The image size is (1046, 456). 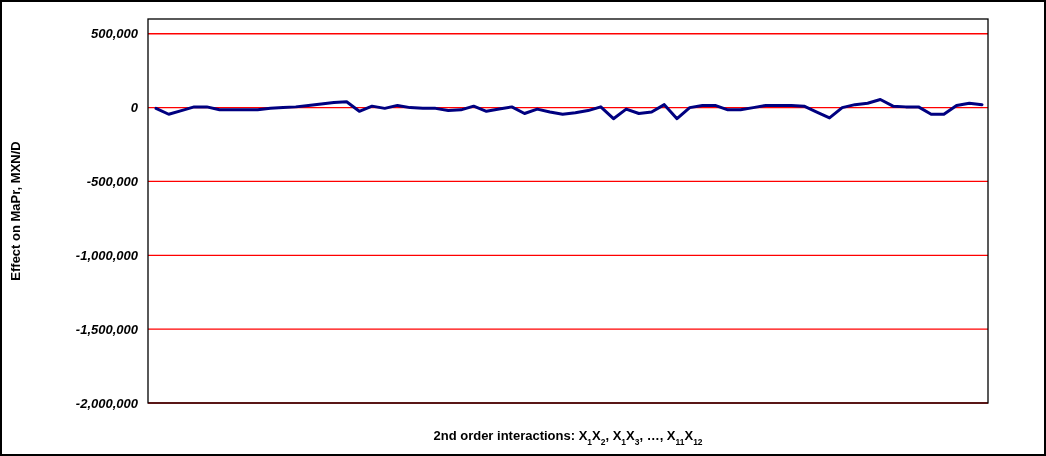 I want to click on y-tick-label: 500,000, so click(x=115, y=34).